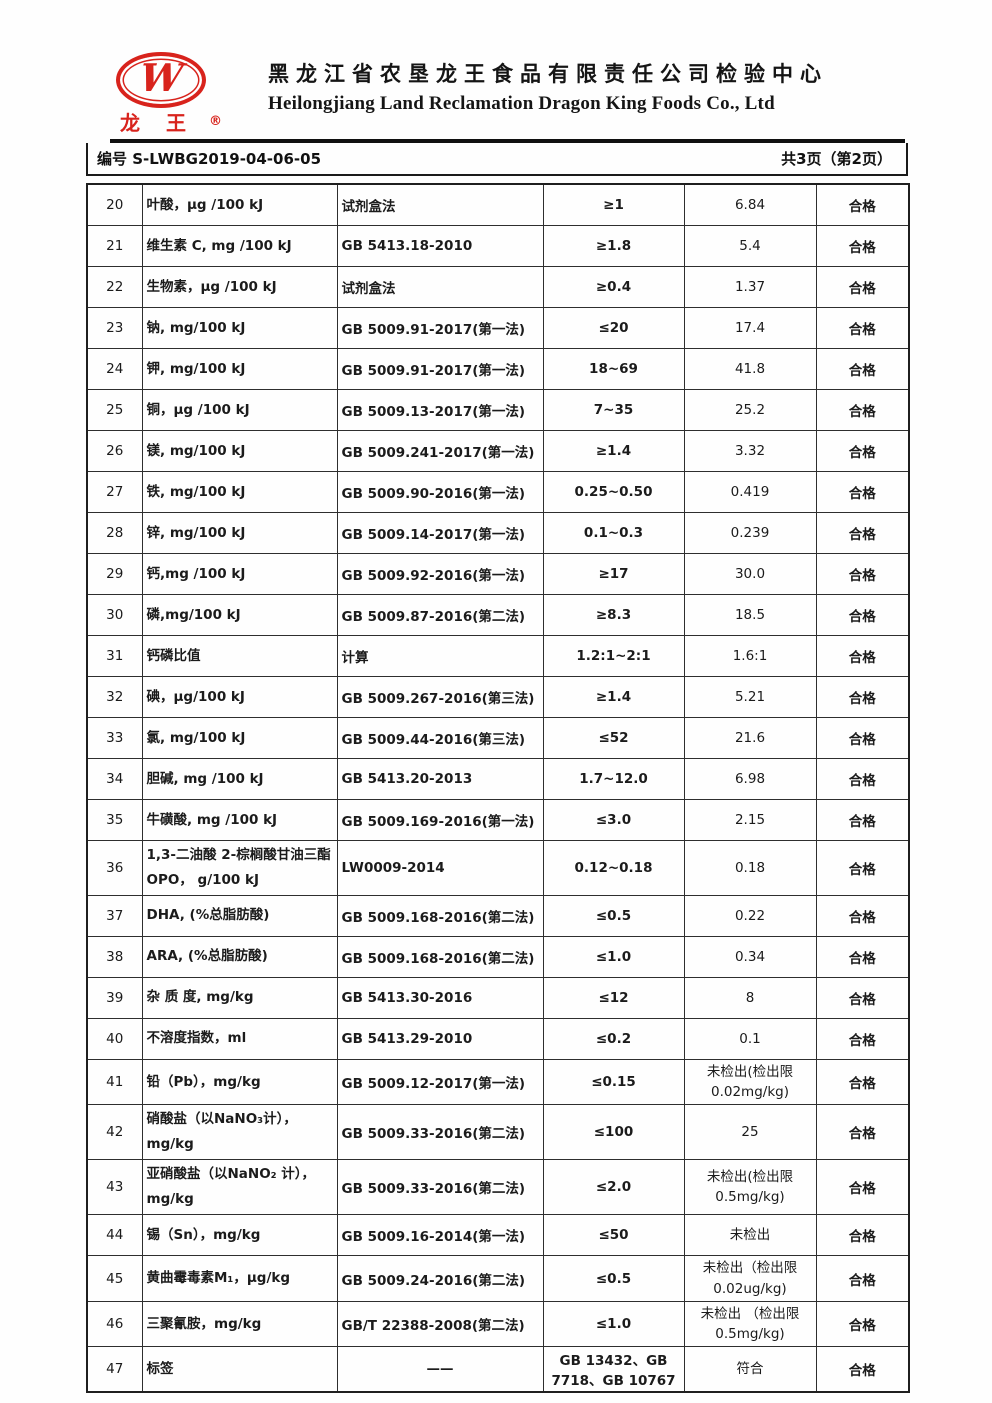 Image resolution: width=992 pixels, height=1403 pixels. I want to click on cell-standard: ≤1.0, so click(613, 1324).